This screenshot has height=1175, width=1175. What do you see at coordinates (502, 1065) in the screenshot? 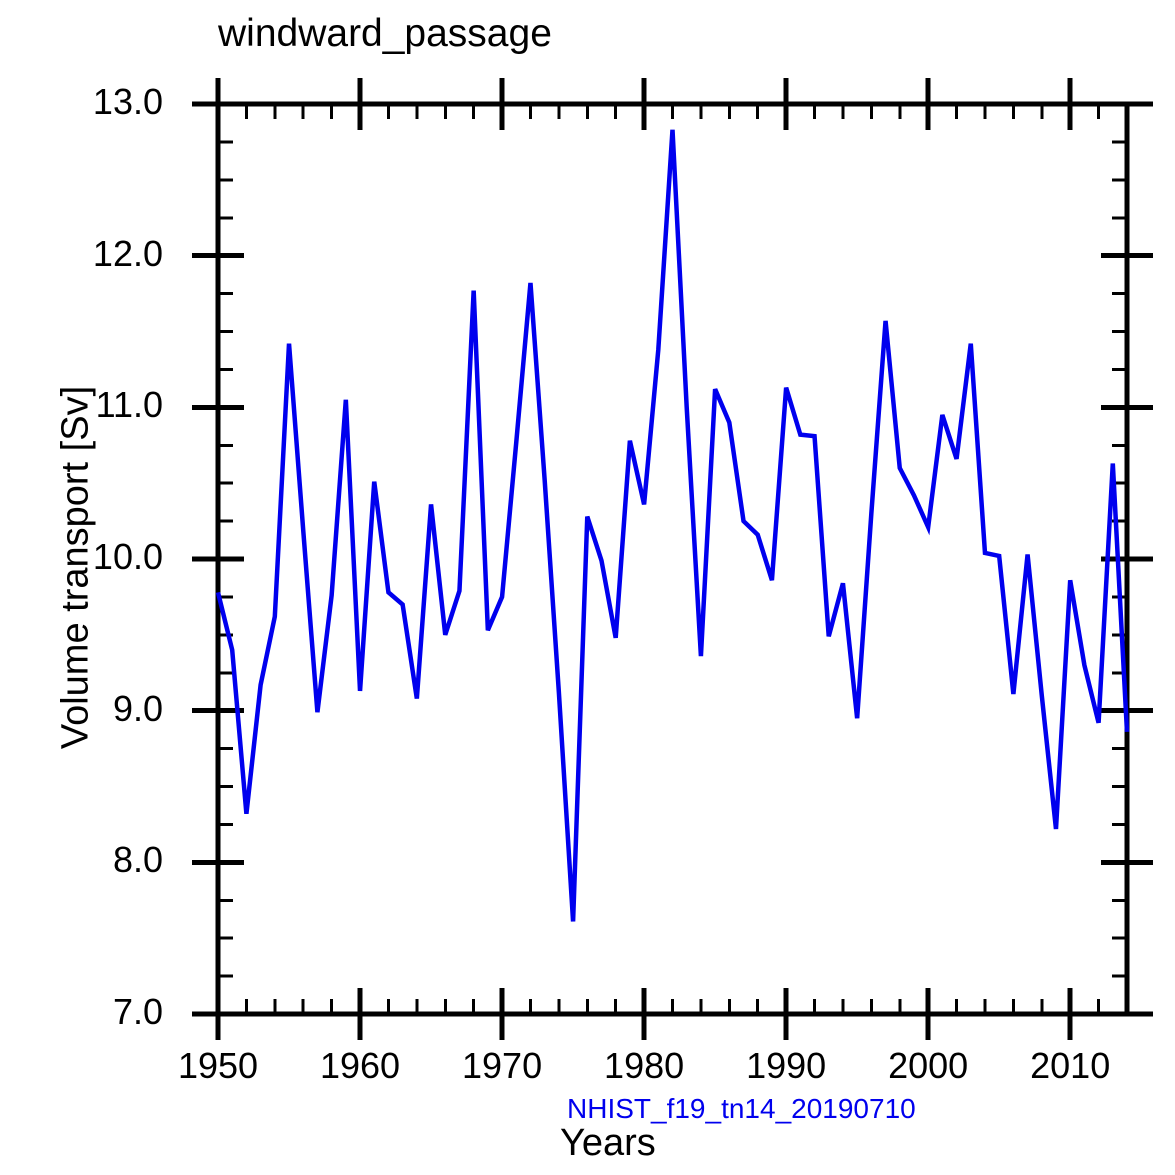
I see `x-tick-label: 1970` at bounding box center [502, 1065].